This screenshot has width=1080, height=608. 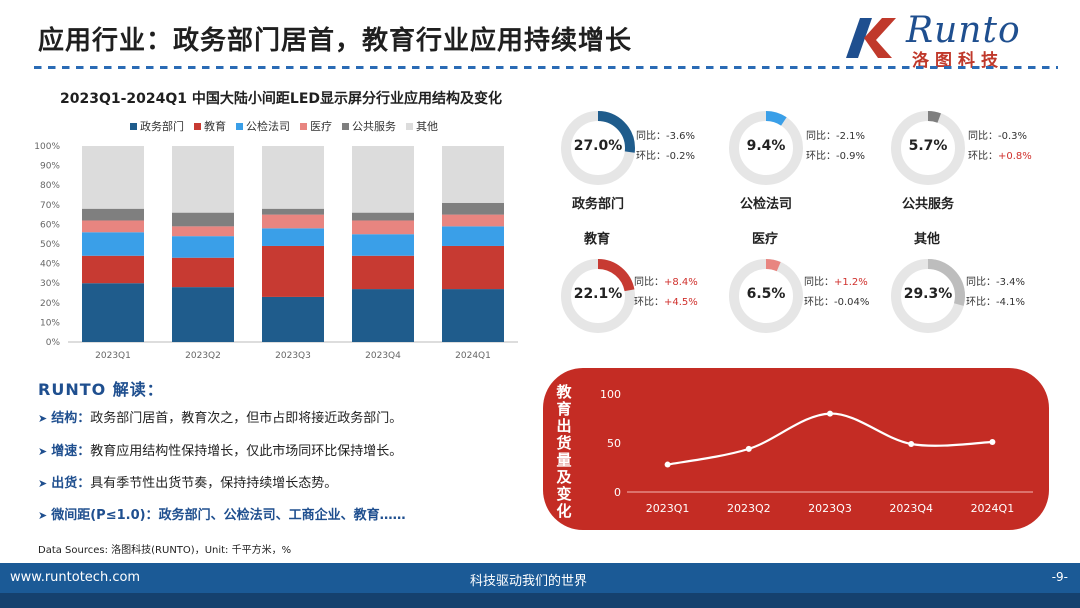 What do you see at coordinates (75, 577) in the screenshot?
I see `footer-url: www.runtotech.com` at bounding box center [75, 577].